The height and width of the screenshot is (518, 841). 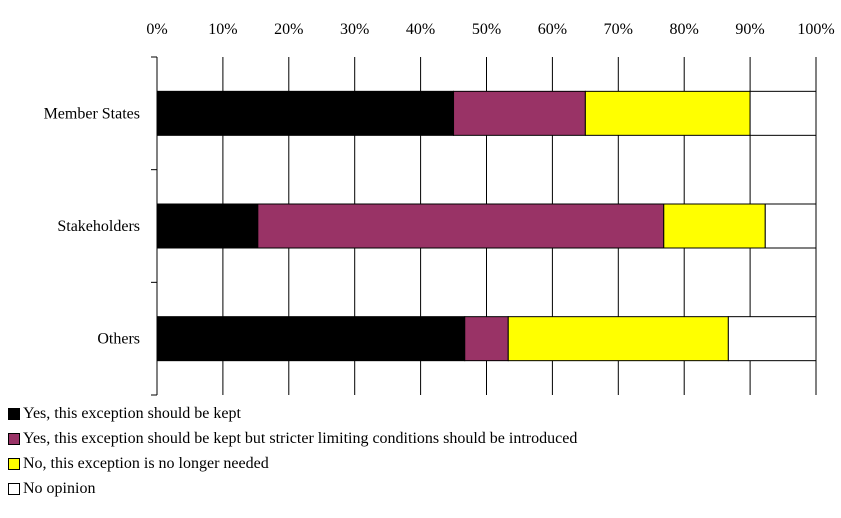 What do you see at coordinates (146, 463) in the screenshot?
I see `legend-label: No, this exception is no longer needed` at bounding box center [146, 463].